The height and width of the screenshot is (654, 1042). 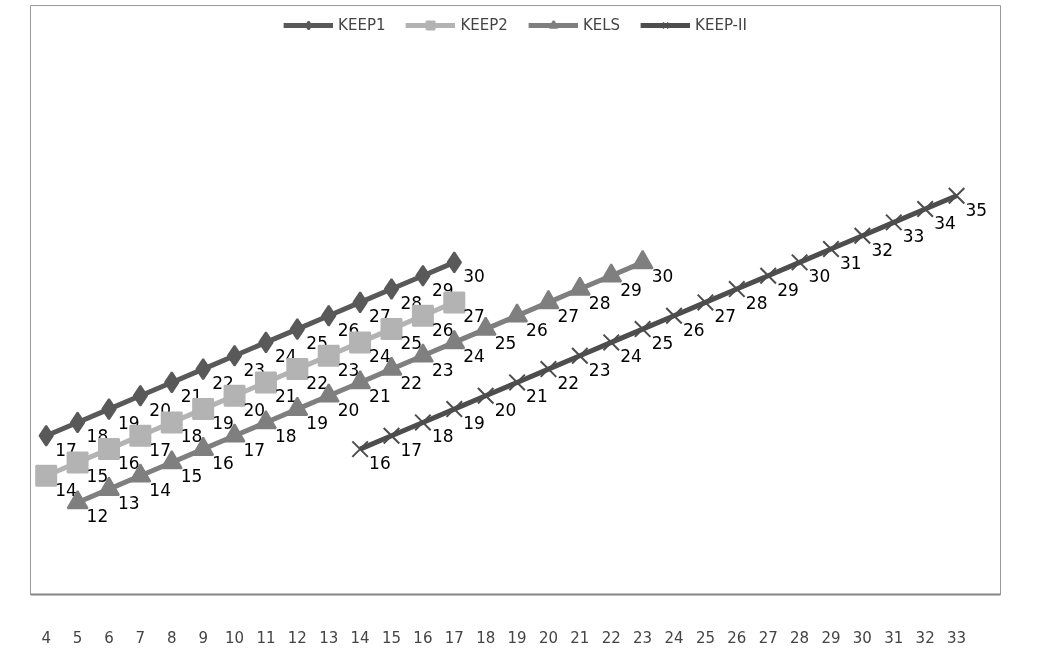 What do you see at coordinates (46, 637) in the screenshot?
I see `x-tick-label: 4` at bounding box center [46, 637].